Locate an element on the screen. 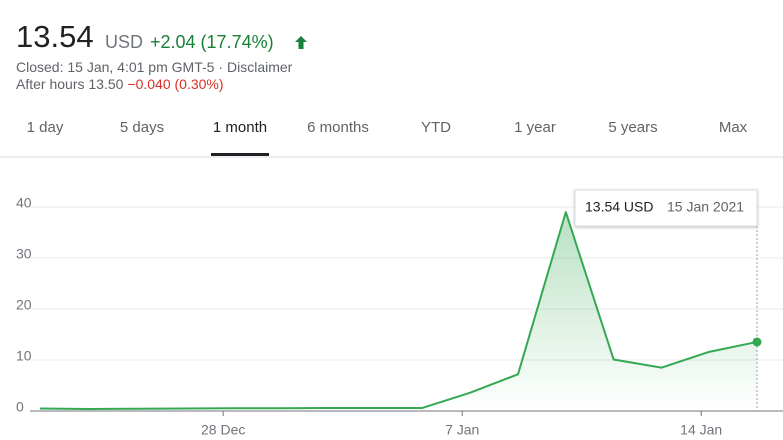 The image size is (783, 440). active-tab-indicator is located at coordinates (240, 154).